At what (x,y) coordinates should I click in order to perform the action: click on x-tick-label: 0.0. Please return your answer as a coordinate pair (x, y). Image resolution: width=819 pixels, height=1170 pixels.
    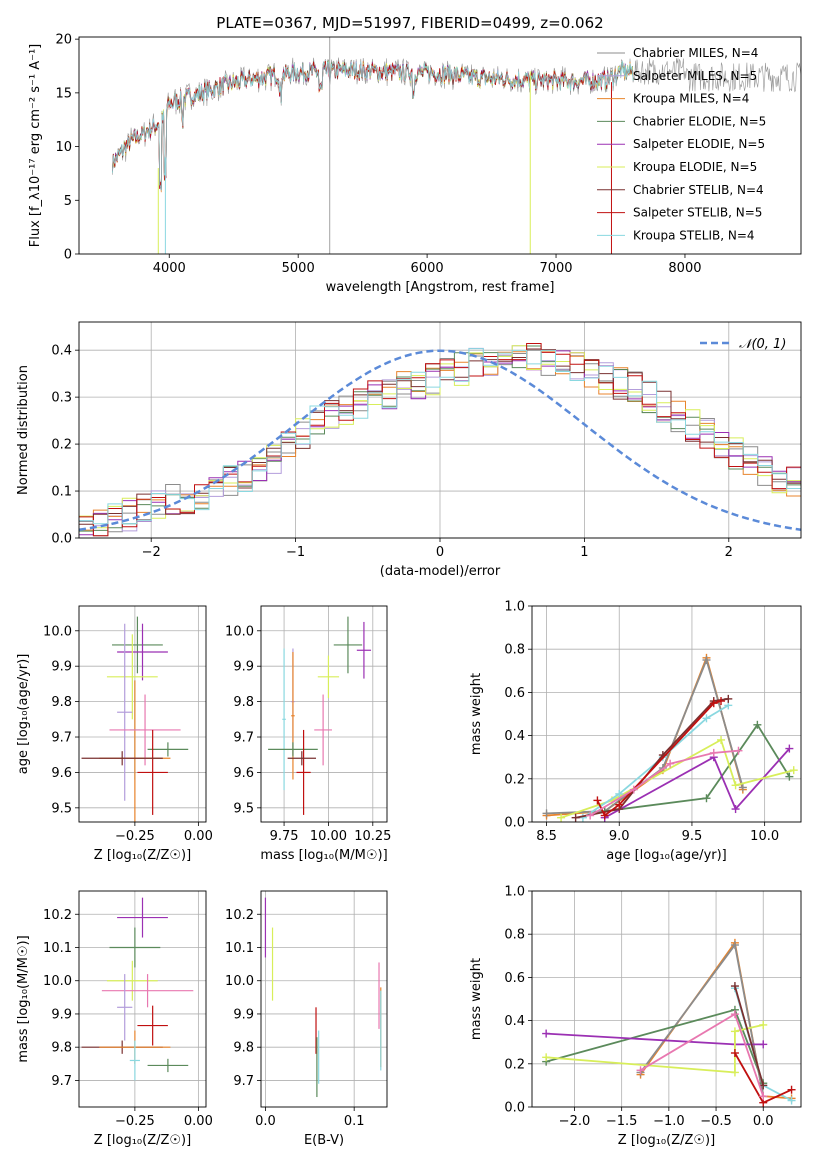
    Looking at the image, I should click on (763, 1121).